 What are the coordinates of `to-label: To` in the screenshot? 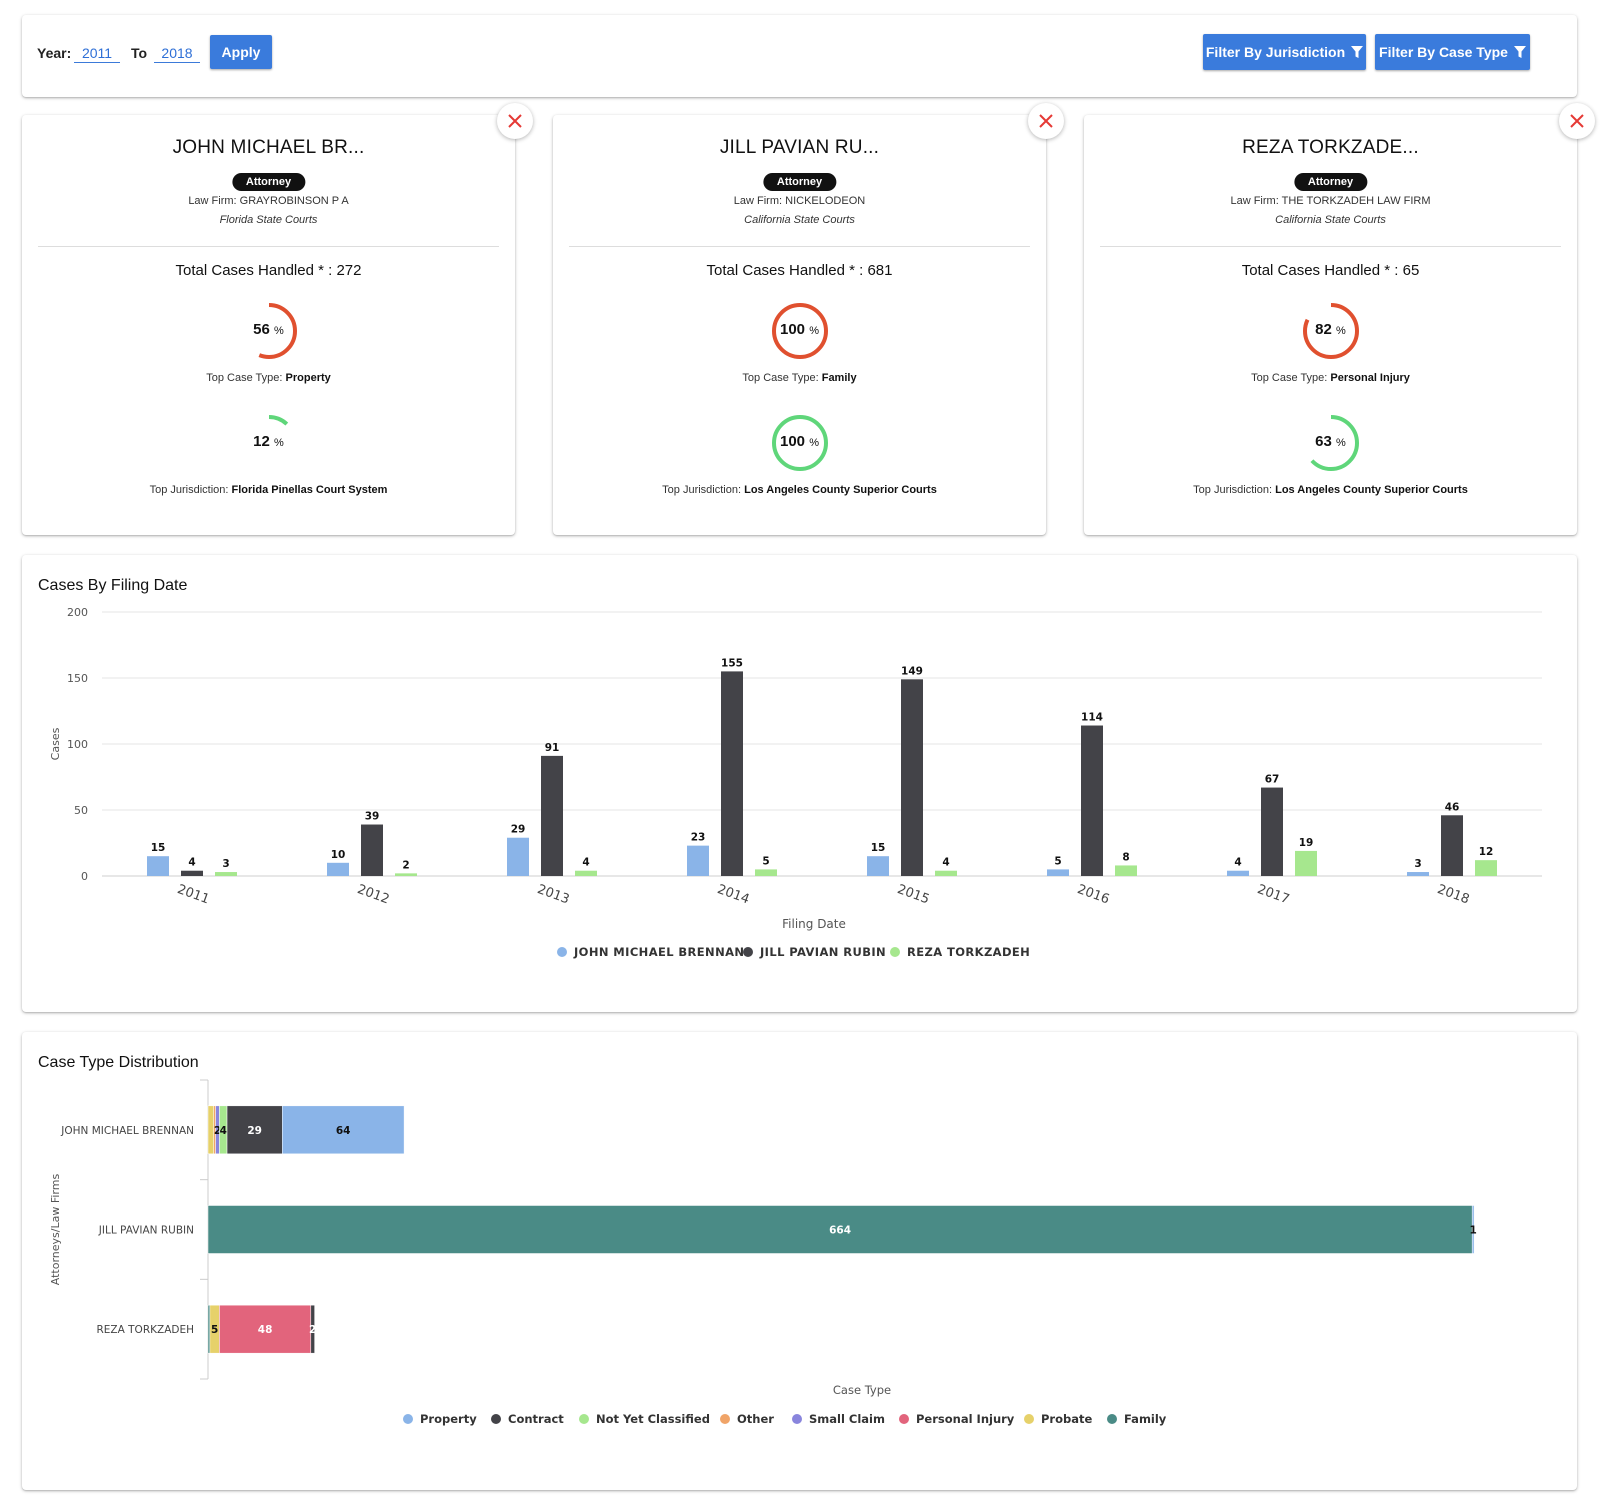 It's located at (139, 53).